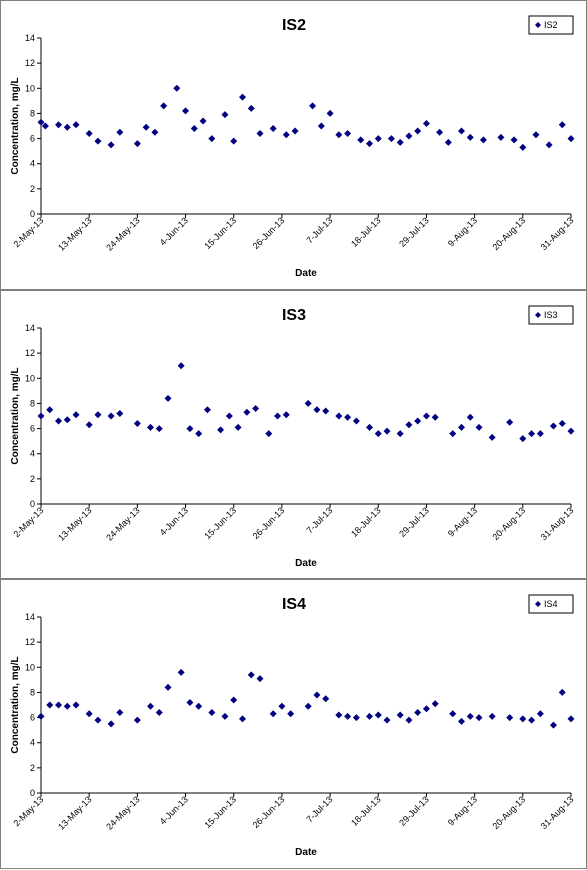 The height and width of the screenshot is (870, 587). What do you see at coordinates (508, 523) in the screenshot?
I see `x-tick-label: 20-Aug-13` at bounding box center [508, 523].